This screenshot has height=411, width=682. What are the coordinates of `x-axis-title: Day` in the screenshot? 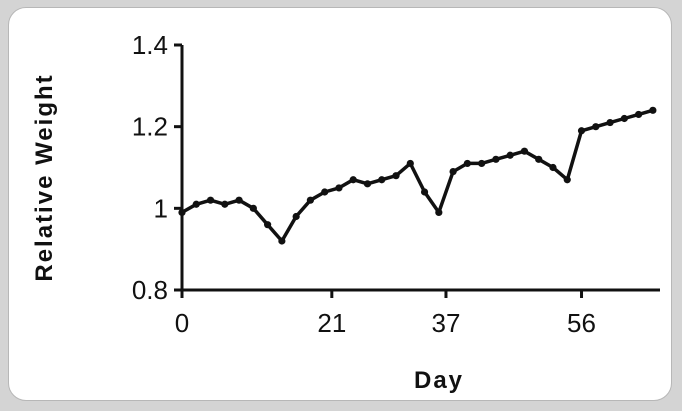 It's located at (439, 380).